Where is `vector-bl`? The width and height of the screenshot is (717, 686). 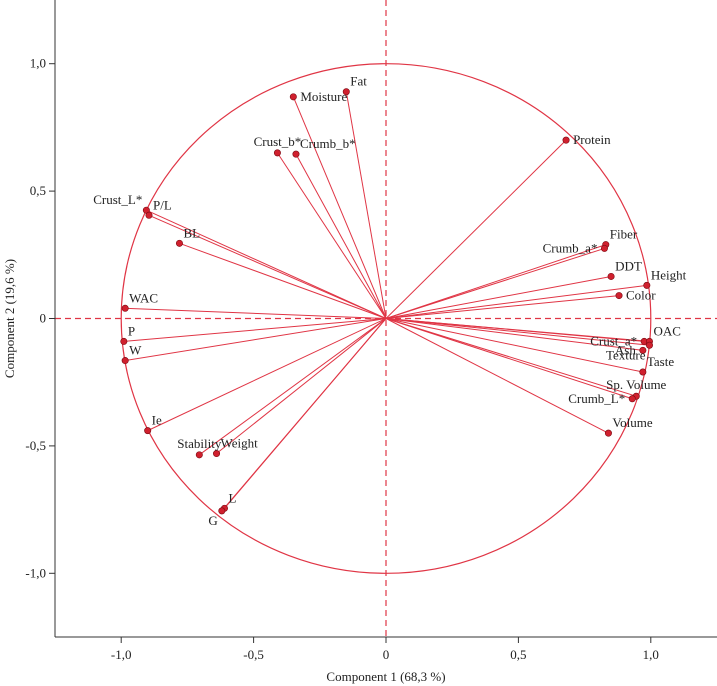
vector-bl is located at coordinates (283, 280).